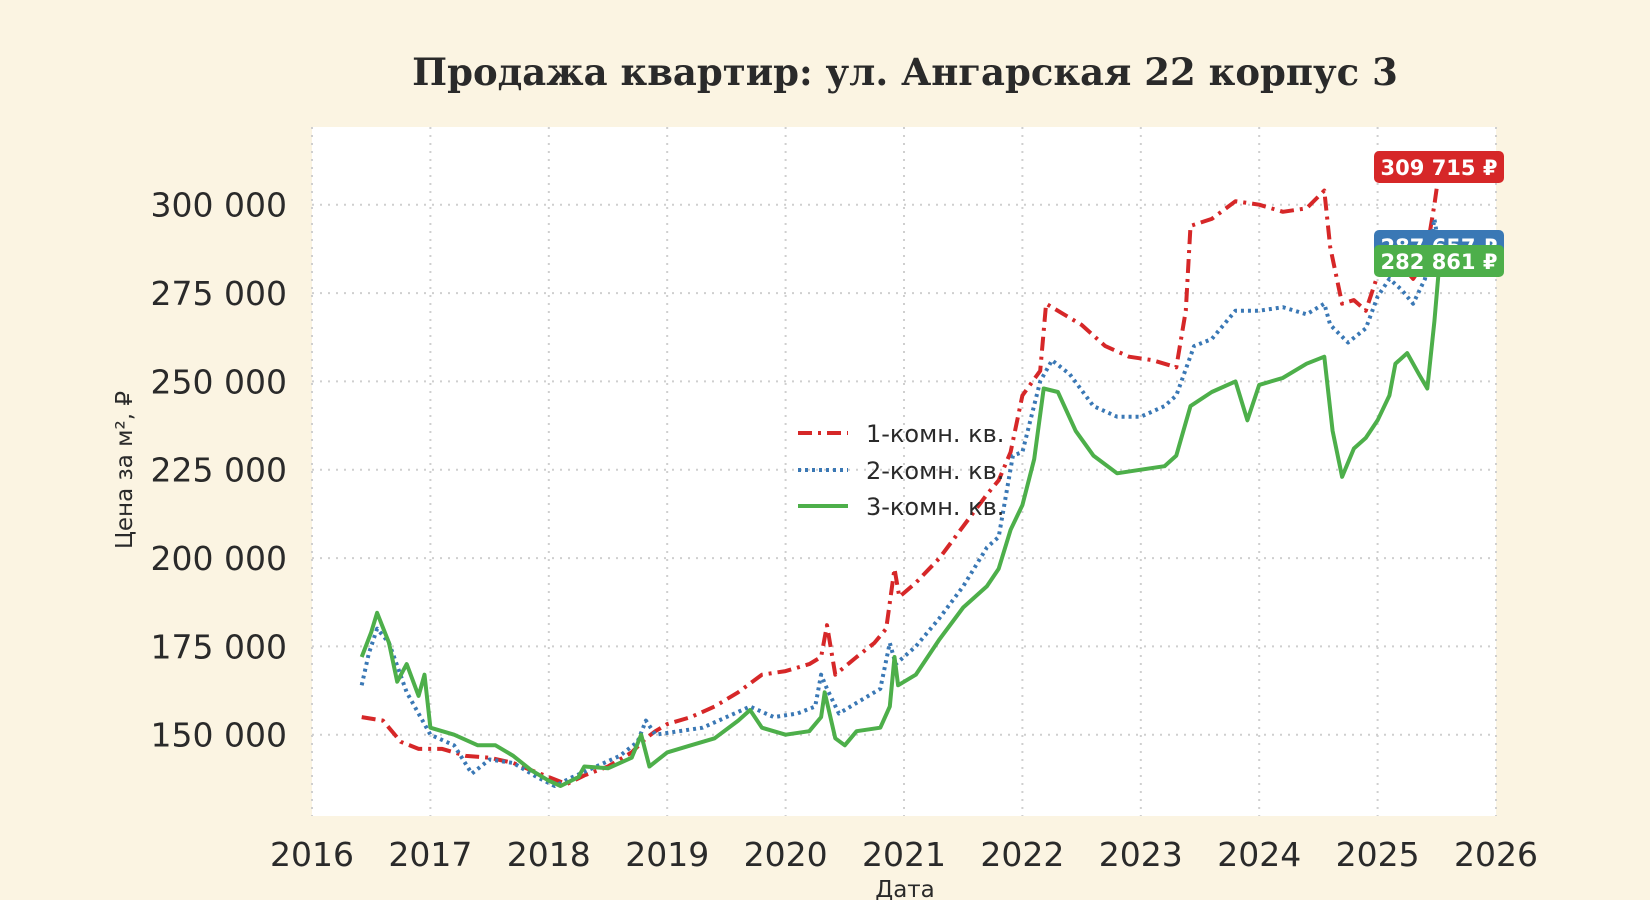 This screenshot has width=1650, height=900. Describe the element at coordinates (935, 434) in the screenshot. I see `legend-label: 1-комн. кв.` at that location.